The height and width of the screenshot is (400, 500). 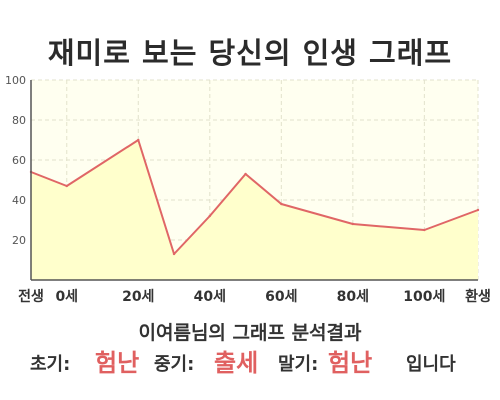 What do you see at coordinates (19, 160) in the screenshot?
I see `y-tick-label: 60` at bounding box center [19, 160].